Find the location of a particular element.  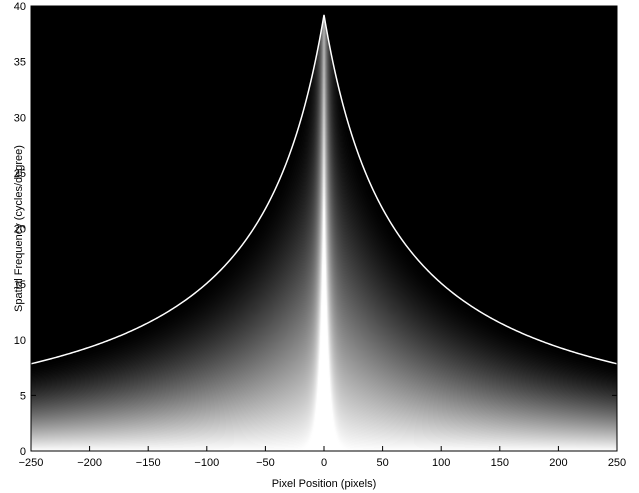

y-tick-label: 15 is located at coordinates (20, 285).